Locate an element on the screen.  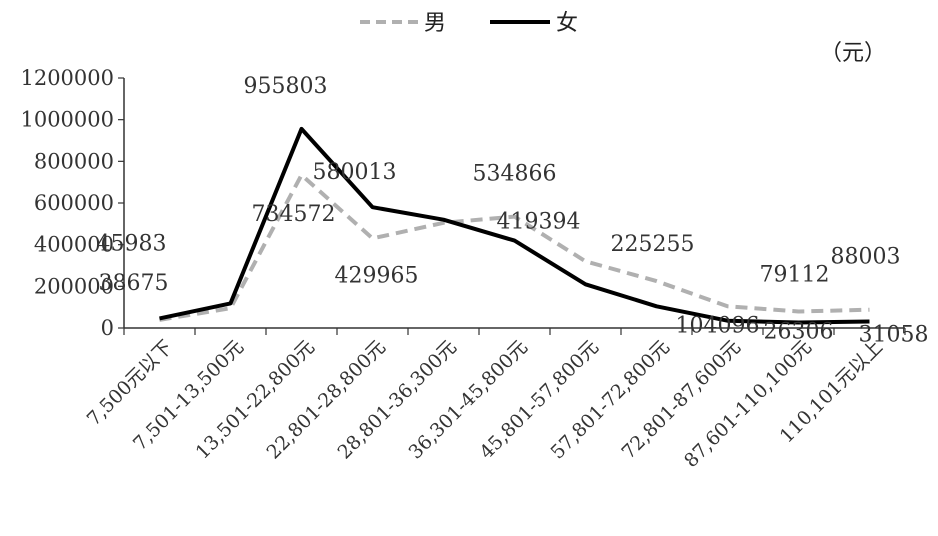
data-label-female: 419394 is located at coordinates (539, 222).